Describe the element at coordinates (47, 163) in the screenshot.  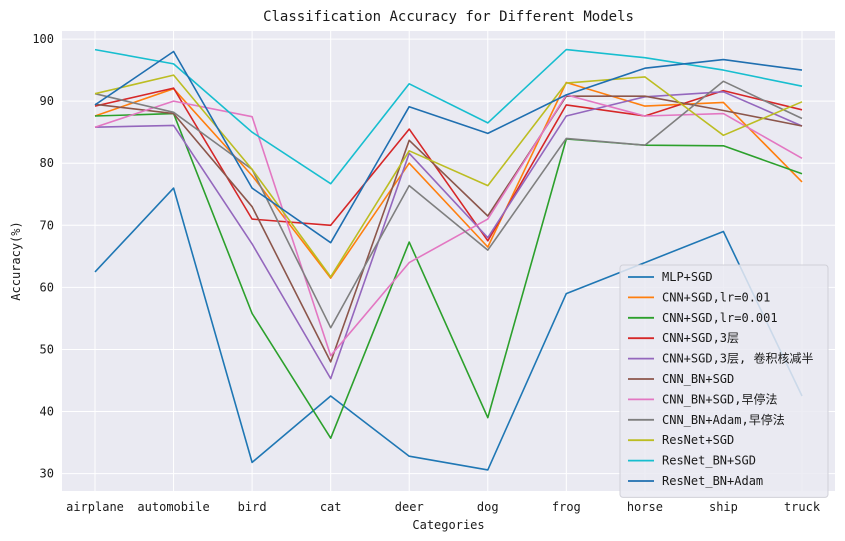
I see `y-tick-label: 80` at that location.